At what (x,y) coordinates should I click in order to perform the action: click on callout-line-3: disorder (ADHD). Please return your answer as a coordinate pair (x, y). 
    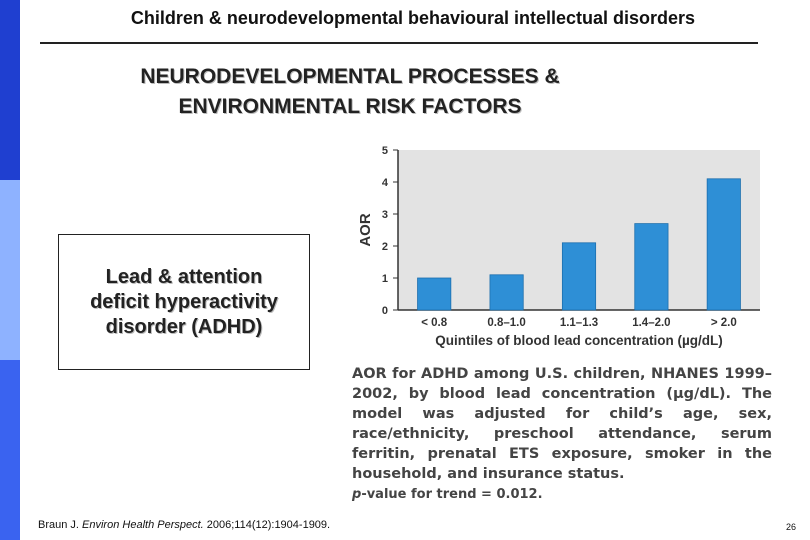
    Looking at the image, I should click on (184, 326).